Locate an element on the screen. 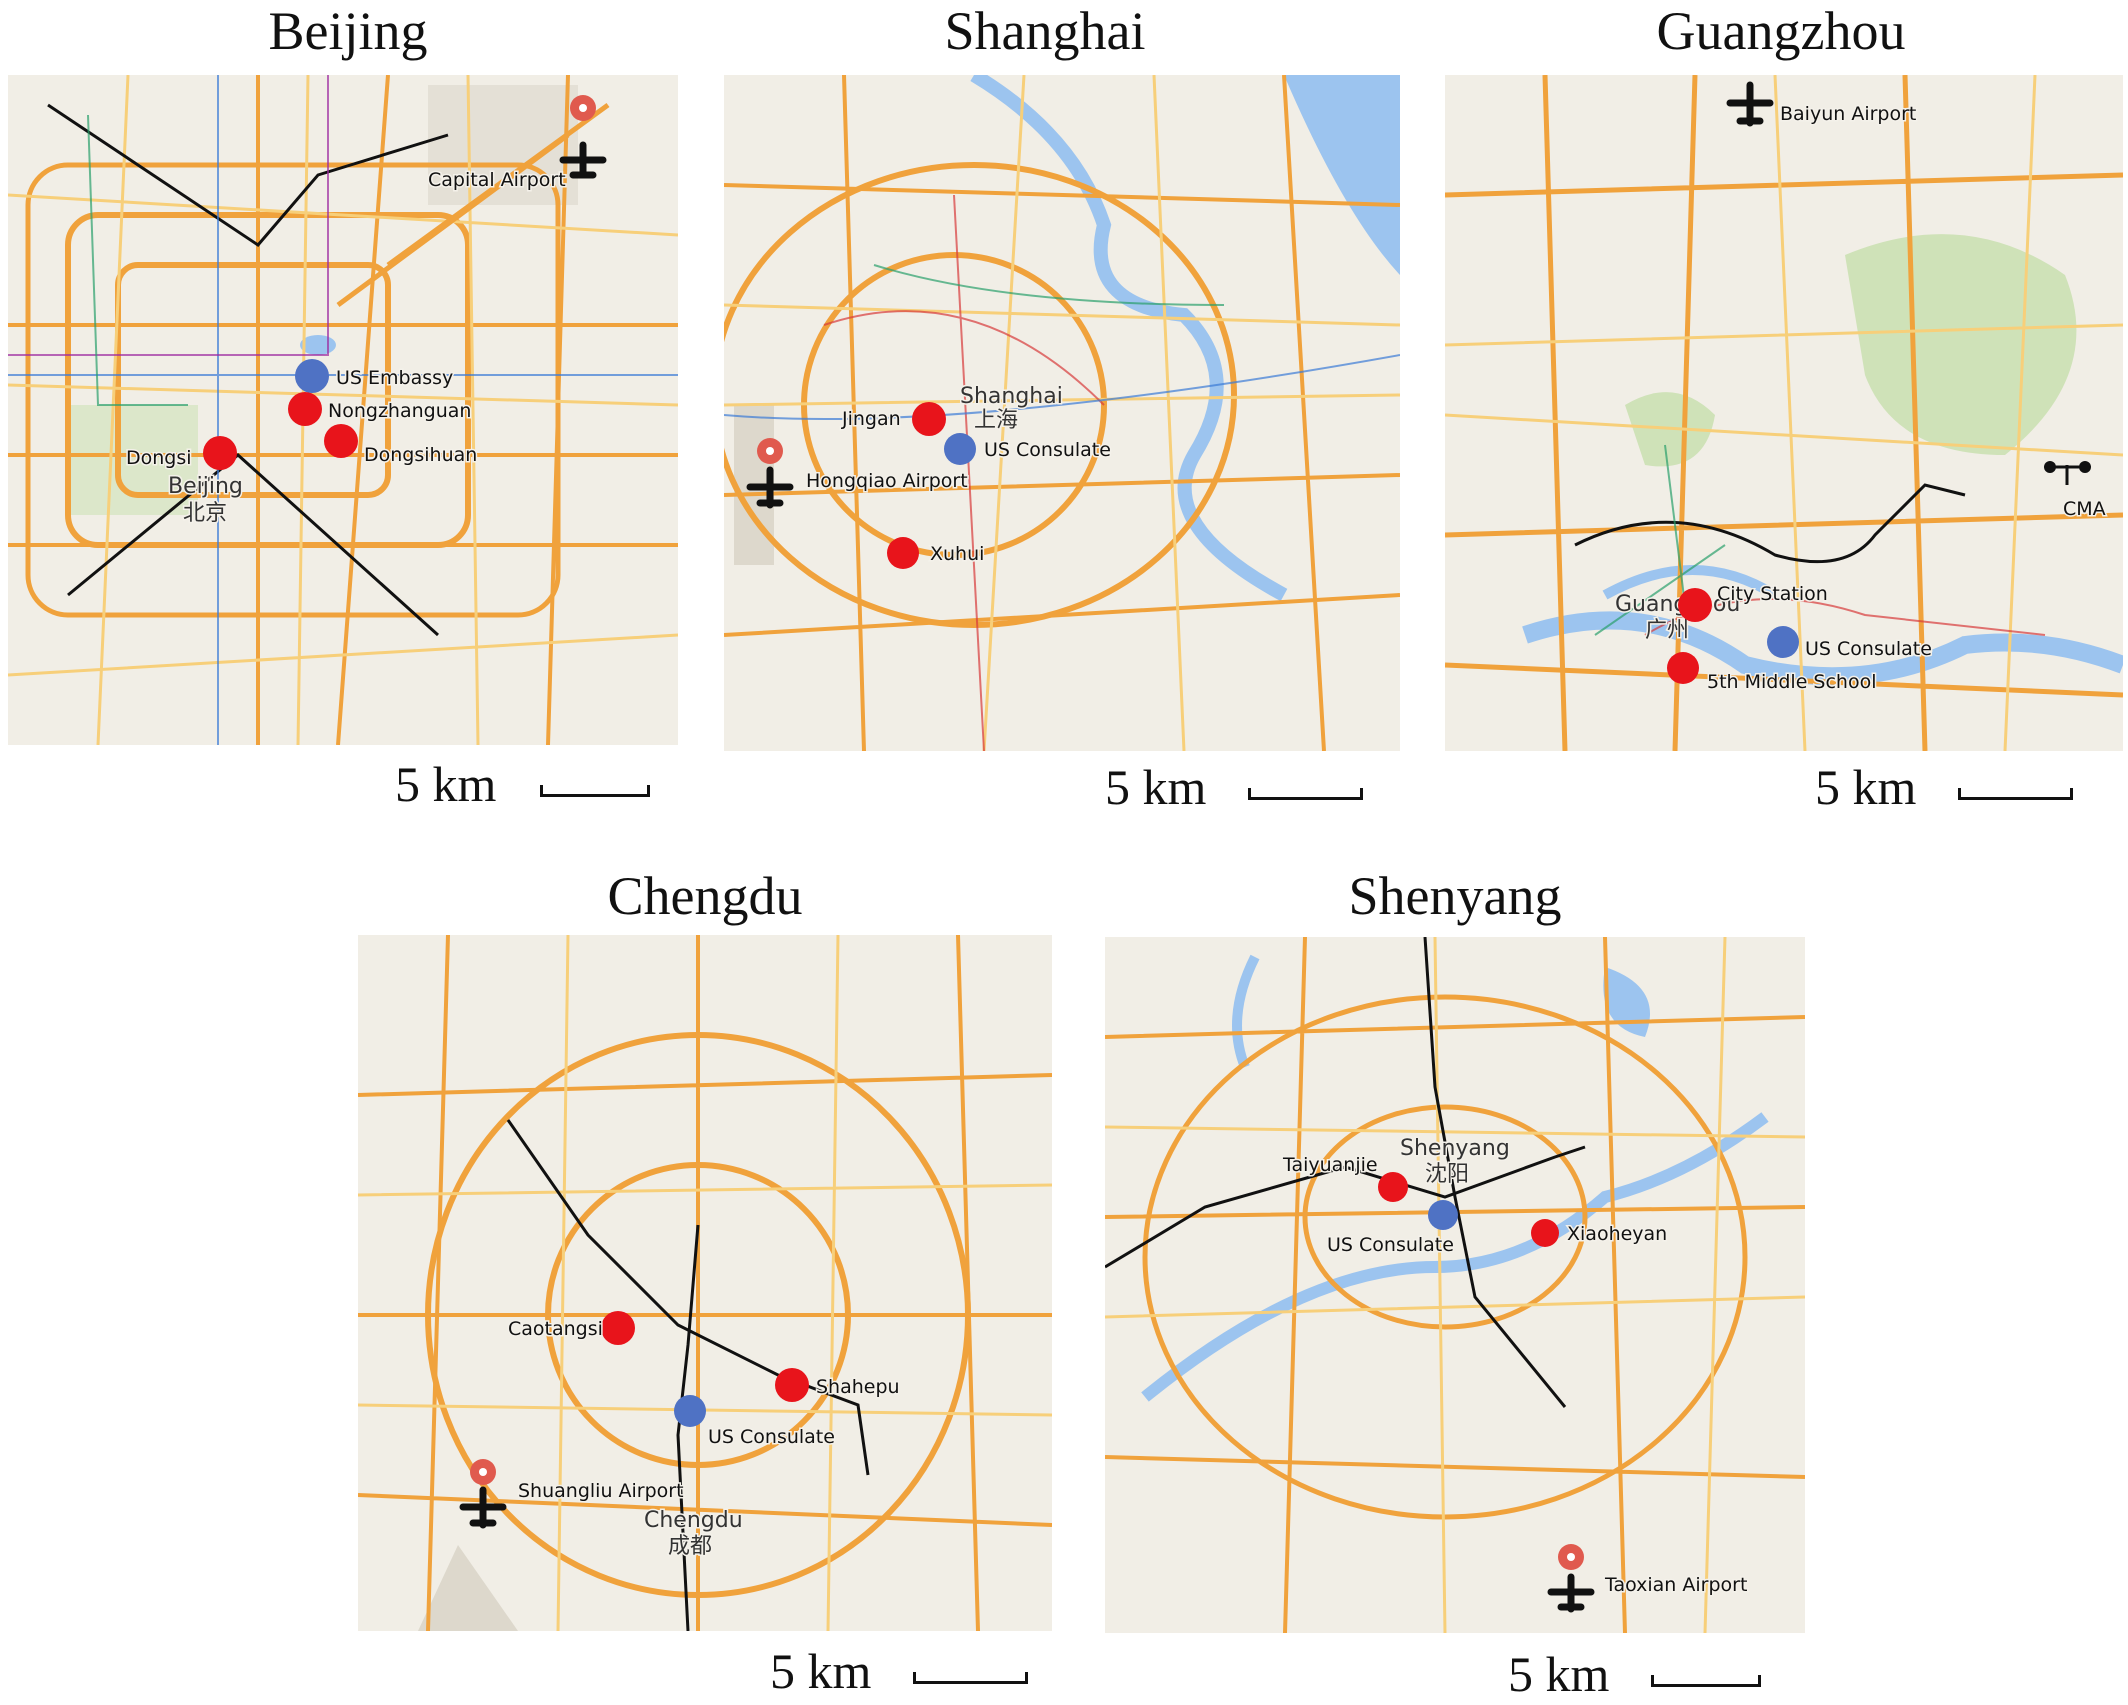  site-label: Caotangsi is located at coordinates (555, 1329).